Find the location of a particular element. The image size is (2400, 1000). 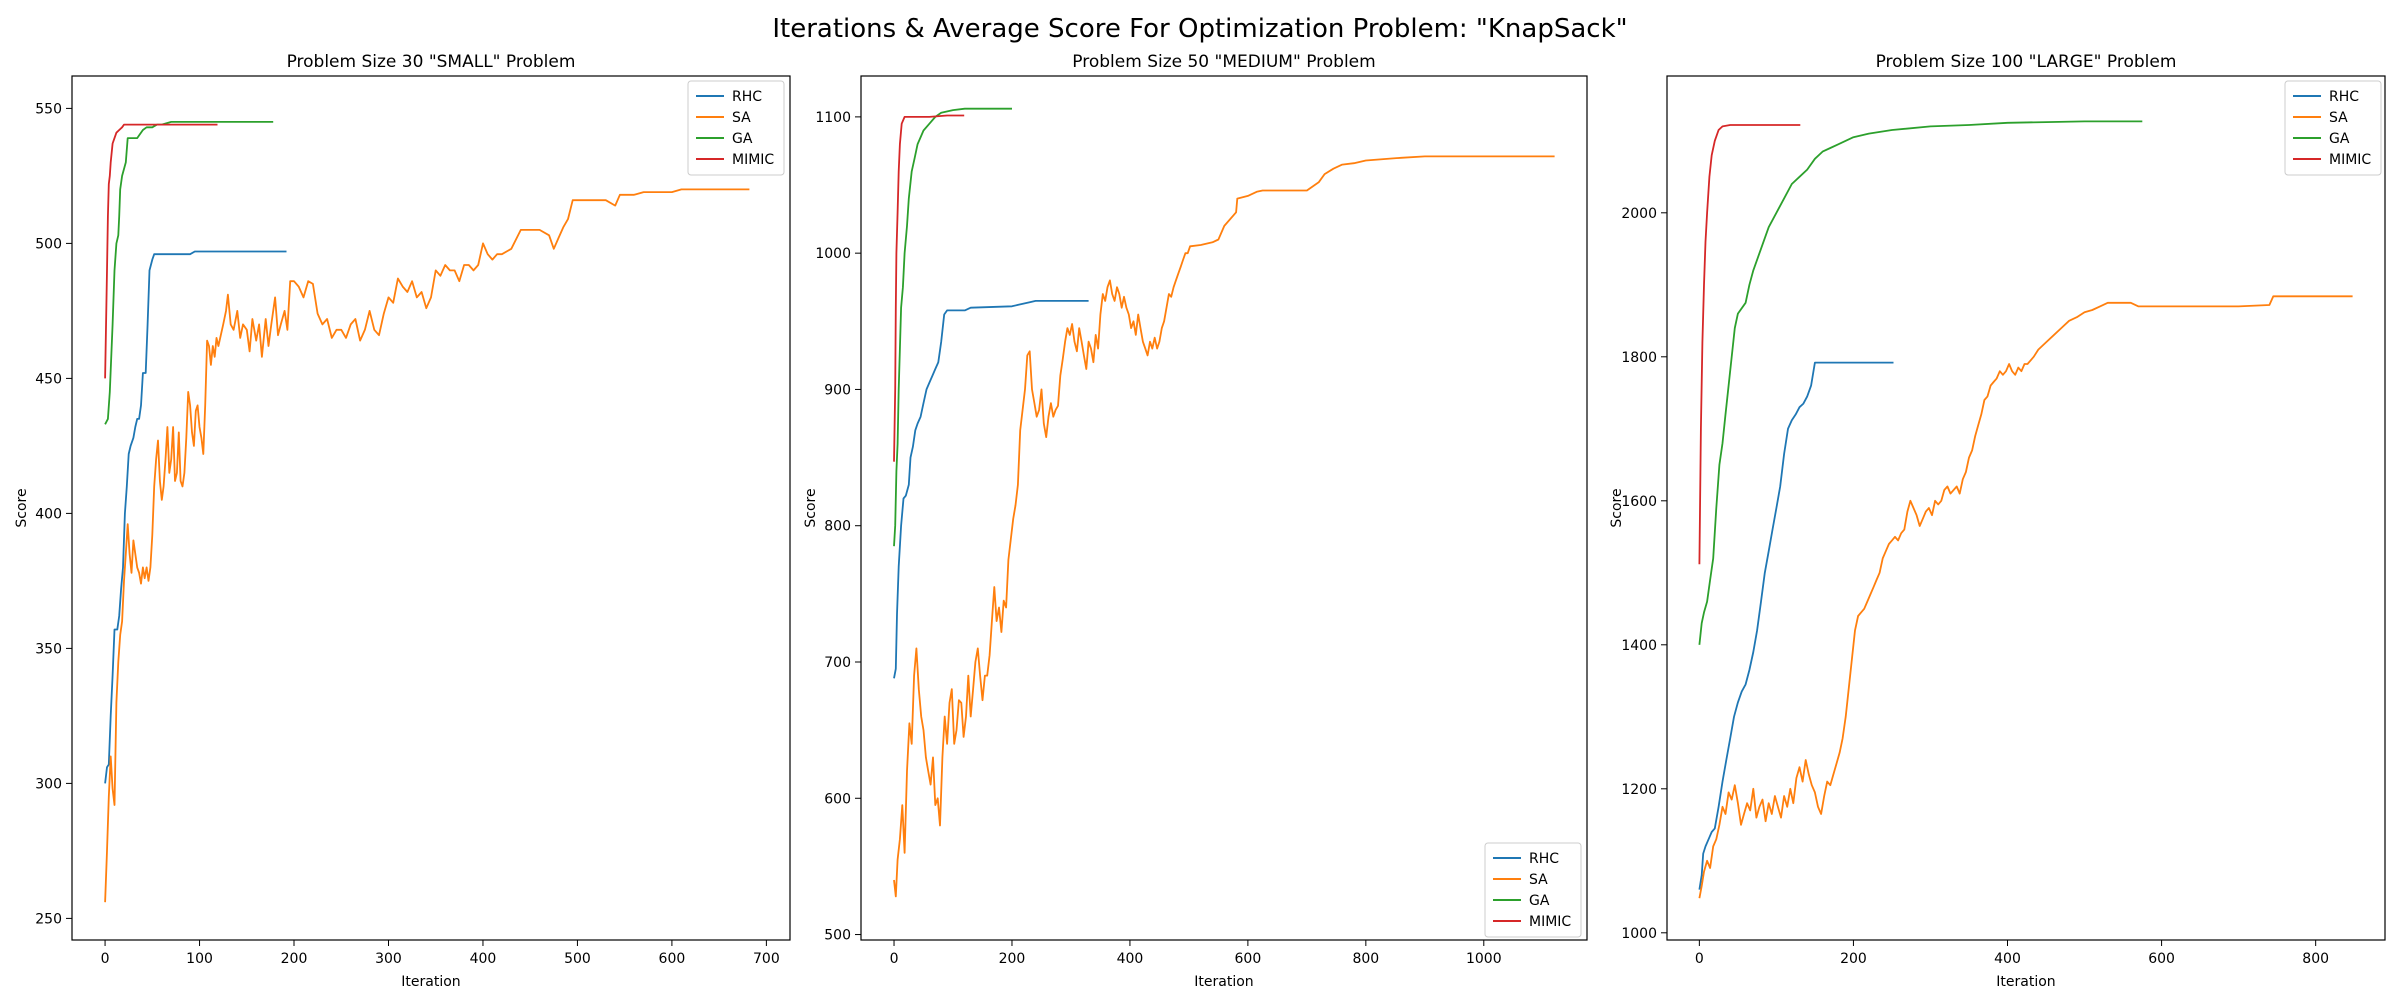

x-tick-label: 700 is located at coordinates (766, 959).